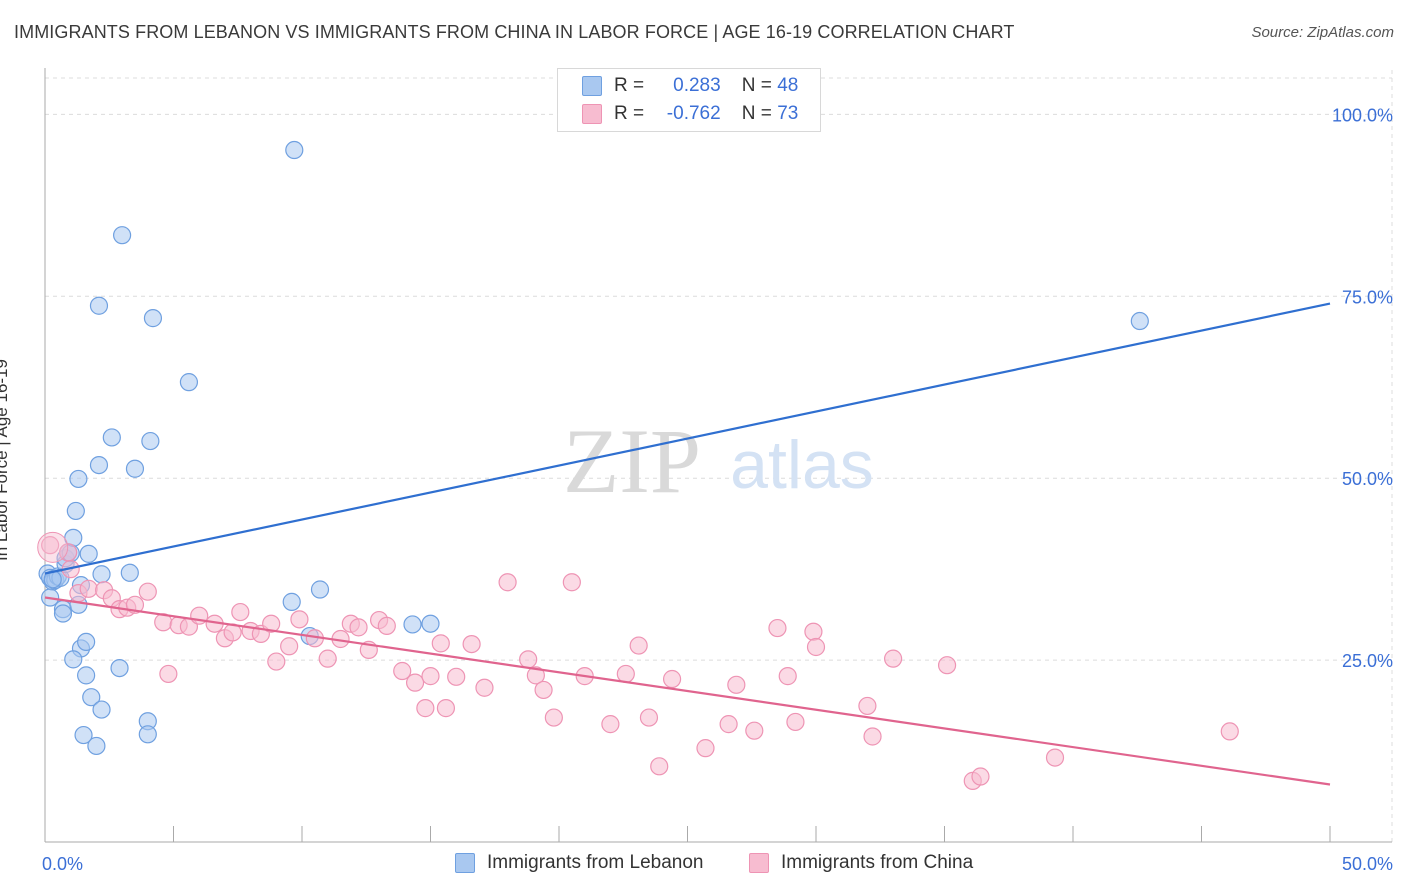  What do you see at coordinates (632, 461) in the screenshot?
I see `watermark-zip: ZIP` at bounding box center [632, 461].